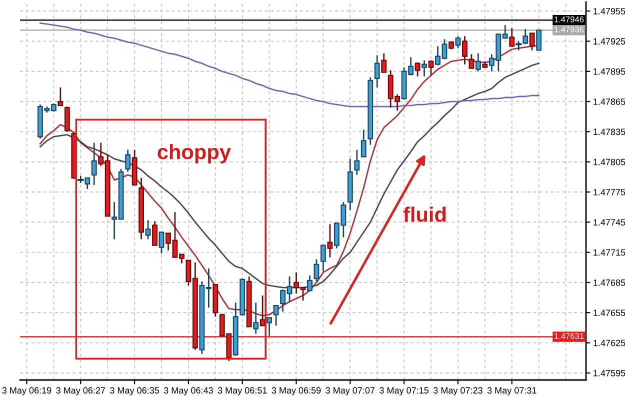 This screenshot has height=402, width=625. I want to click on y-tick-label: 1.47805, so click(609, 162).